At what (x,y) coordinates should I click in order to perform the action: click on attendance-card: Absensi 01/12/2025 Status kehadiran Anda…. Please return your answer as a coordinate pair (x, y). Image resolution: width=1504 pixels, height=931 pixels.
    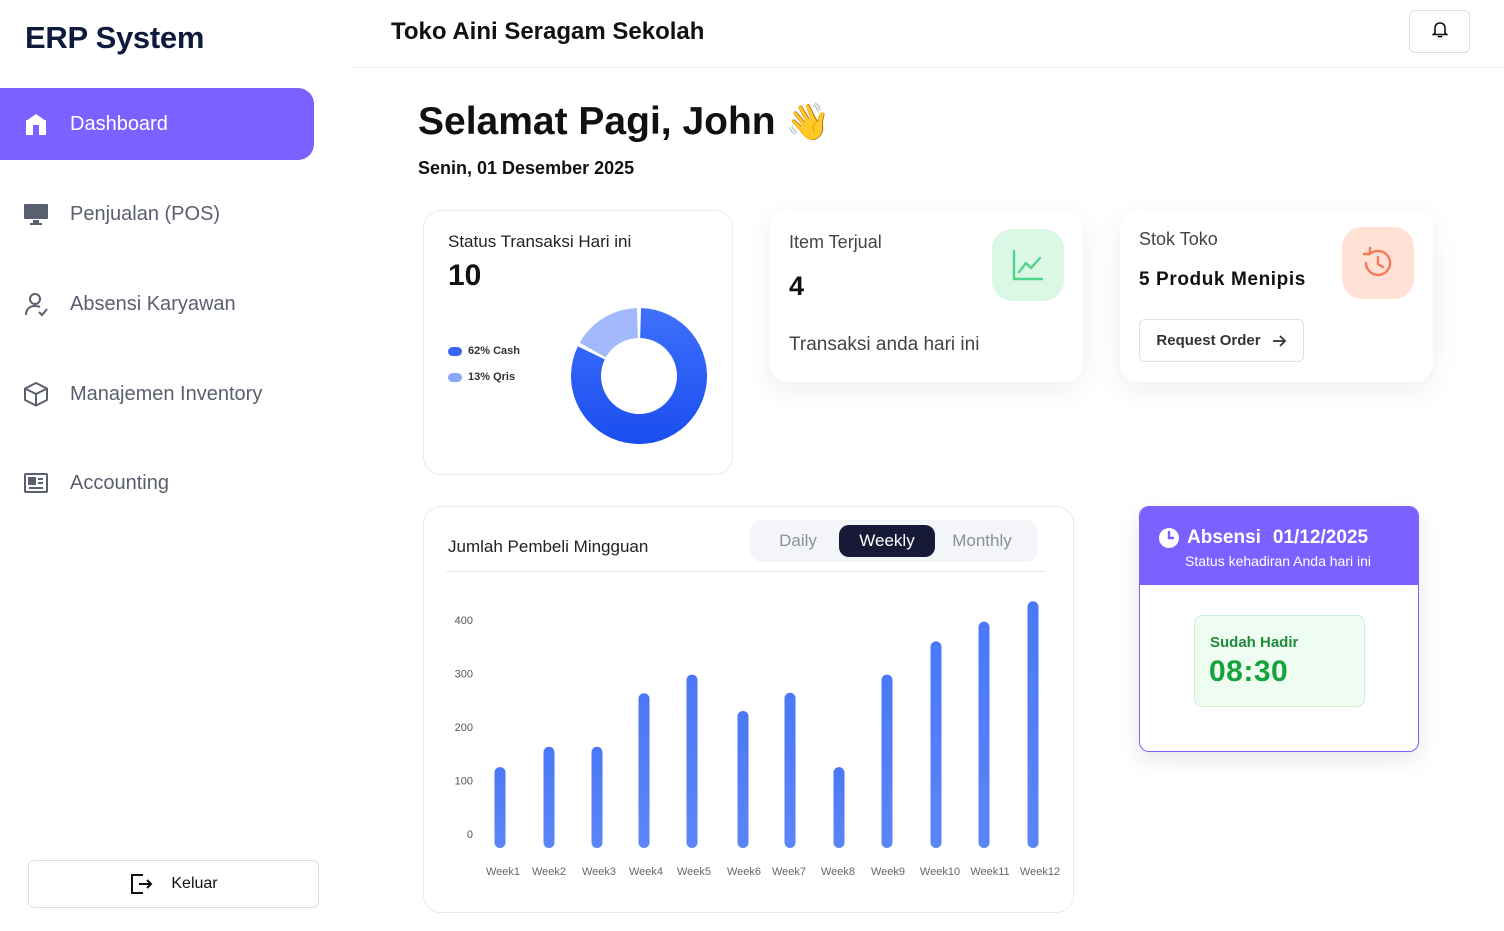
    Looking at the image, I should click on (1279, 629).